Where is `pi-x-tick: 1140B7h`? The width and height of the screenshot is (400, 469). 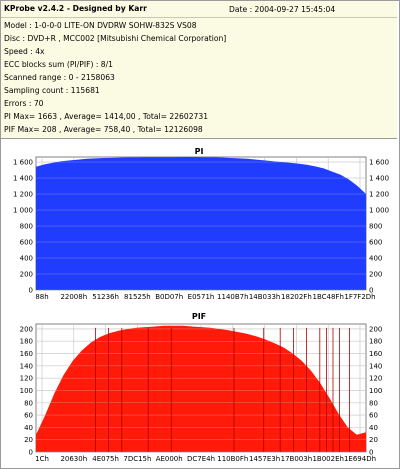 pi-x-tick: 1140B7h is located at coordinates (233, 297).